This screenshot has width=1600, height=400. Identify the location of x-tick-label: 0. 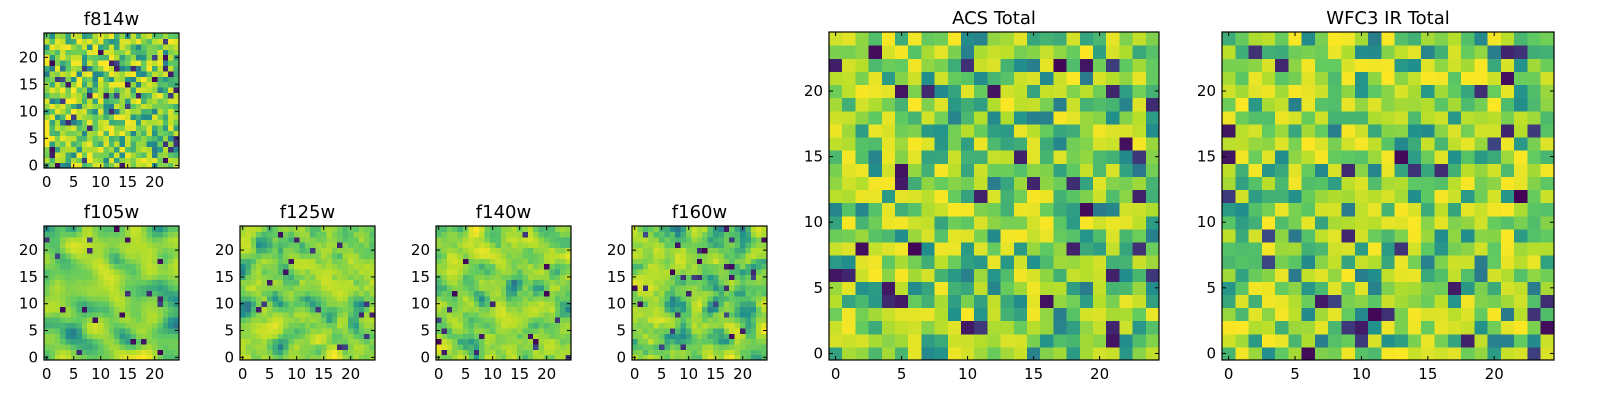
(47, 182).